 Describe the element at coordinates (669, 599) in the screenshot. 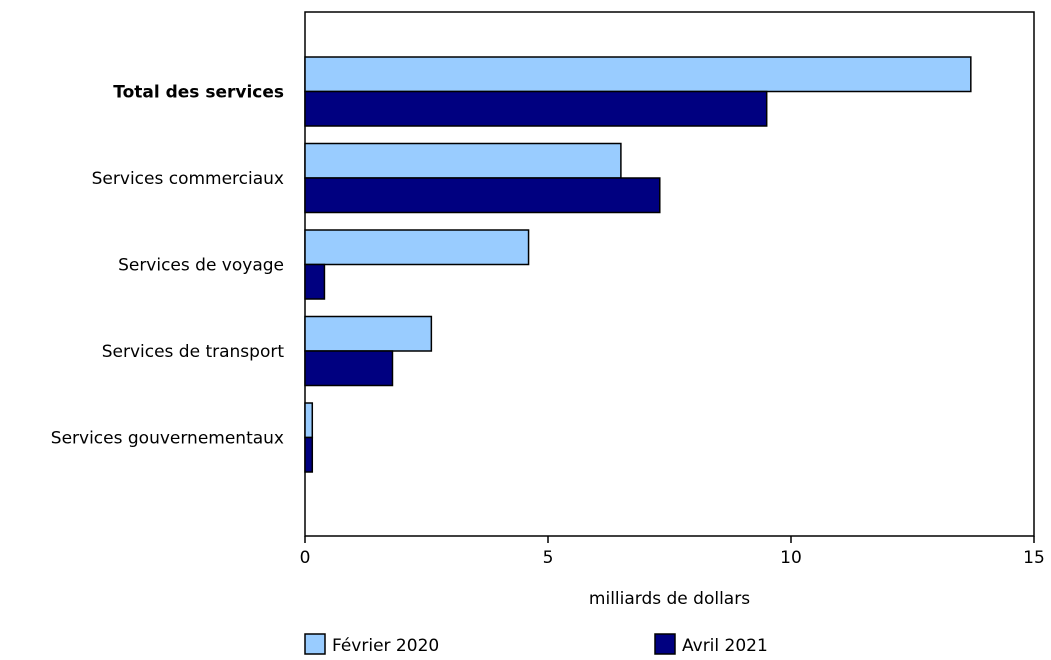

I see `x-axis-title: milliards de dollars` at that location.